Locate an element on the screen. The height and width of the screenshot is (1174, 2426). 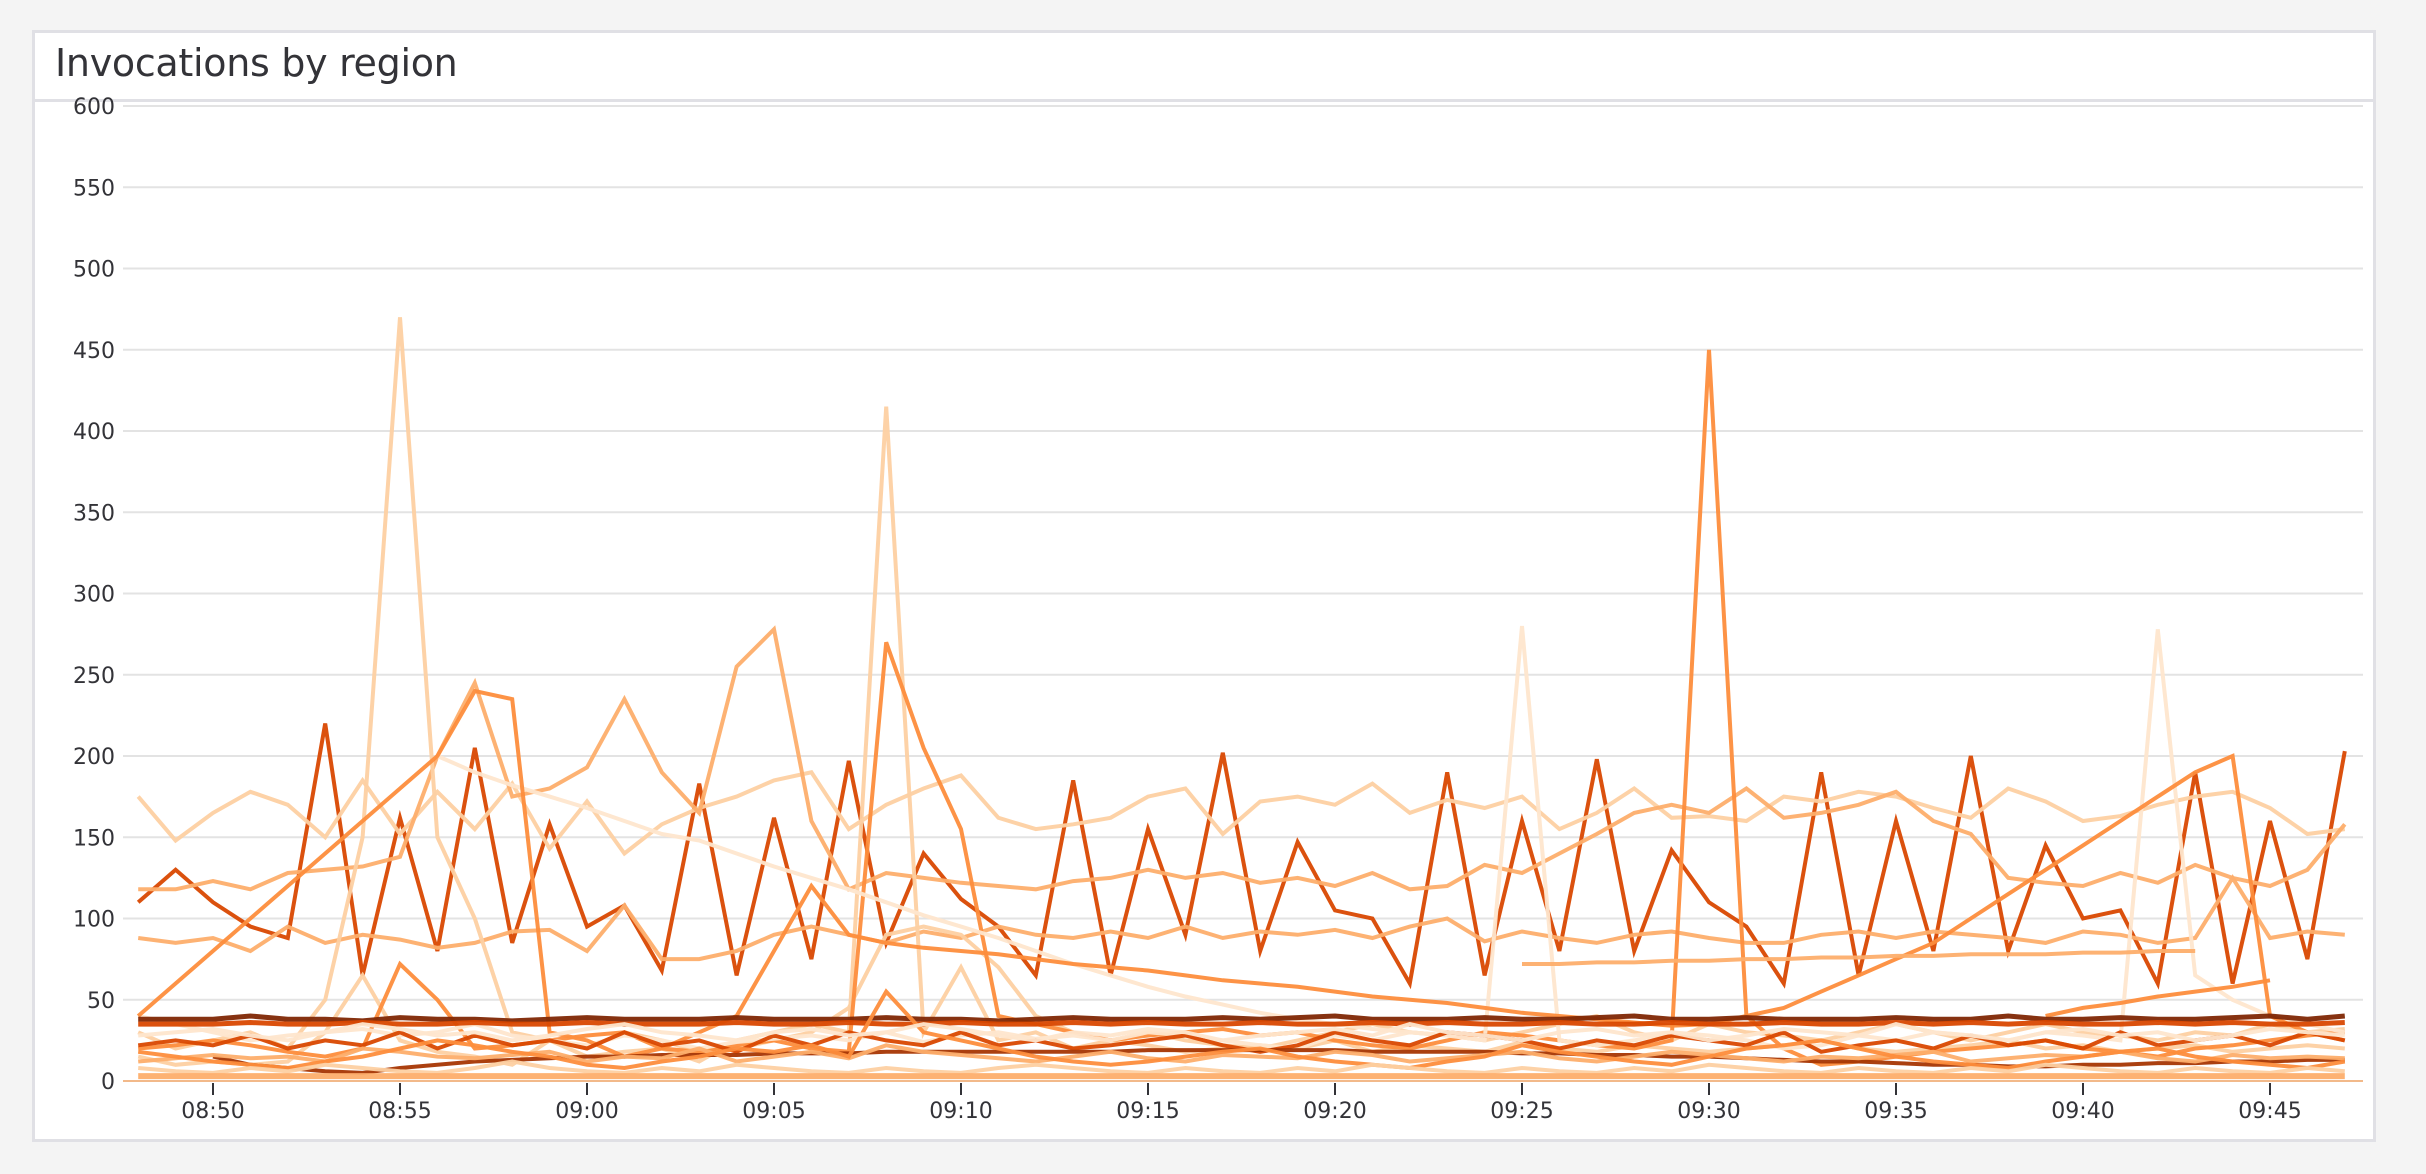
y-tick-label: 300 is located at coordinates (94, 595).